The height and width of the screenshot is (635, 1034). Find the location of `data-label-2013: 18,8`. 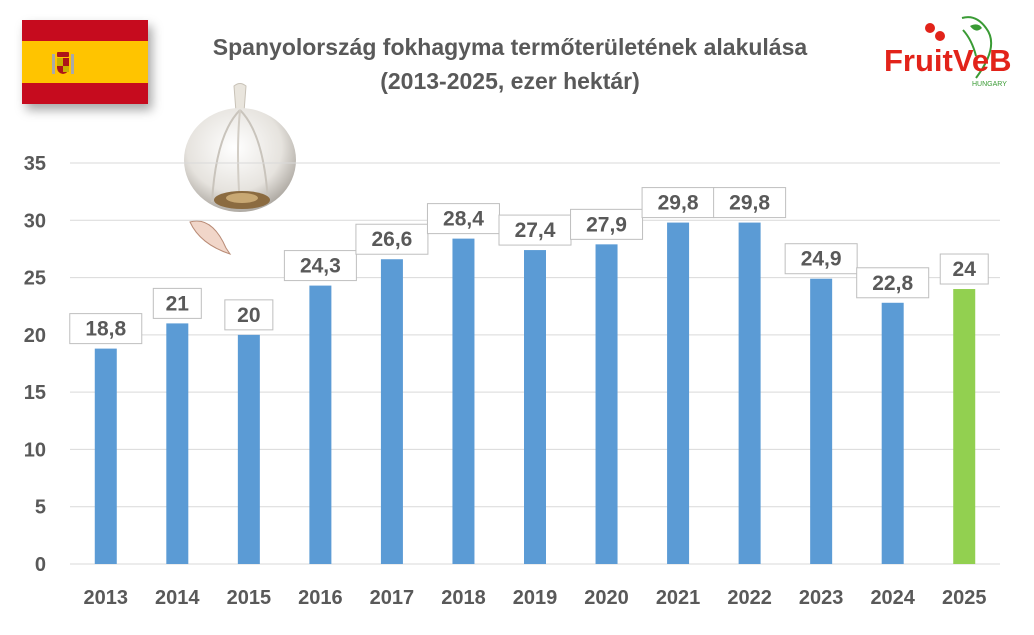

data-label-2013: 18,8 is located at coordinates (105, 329).